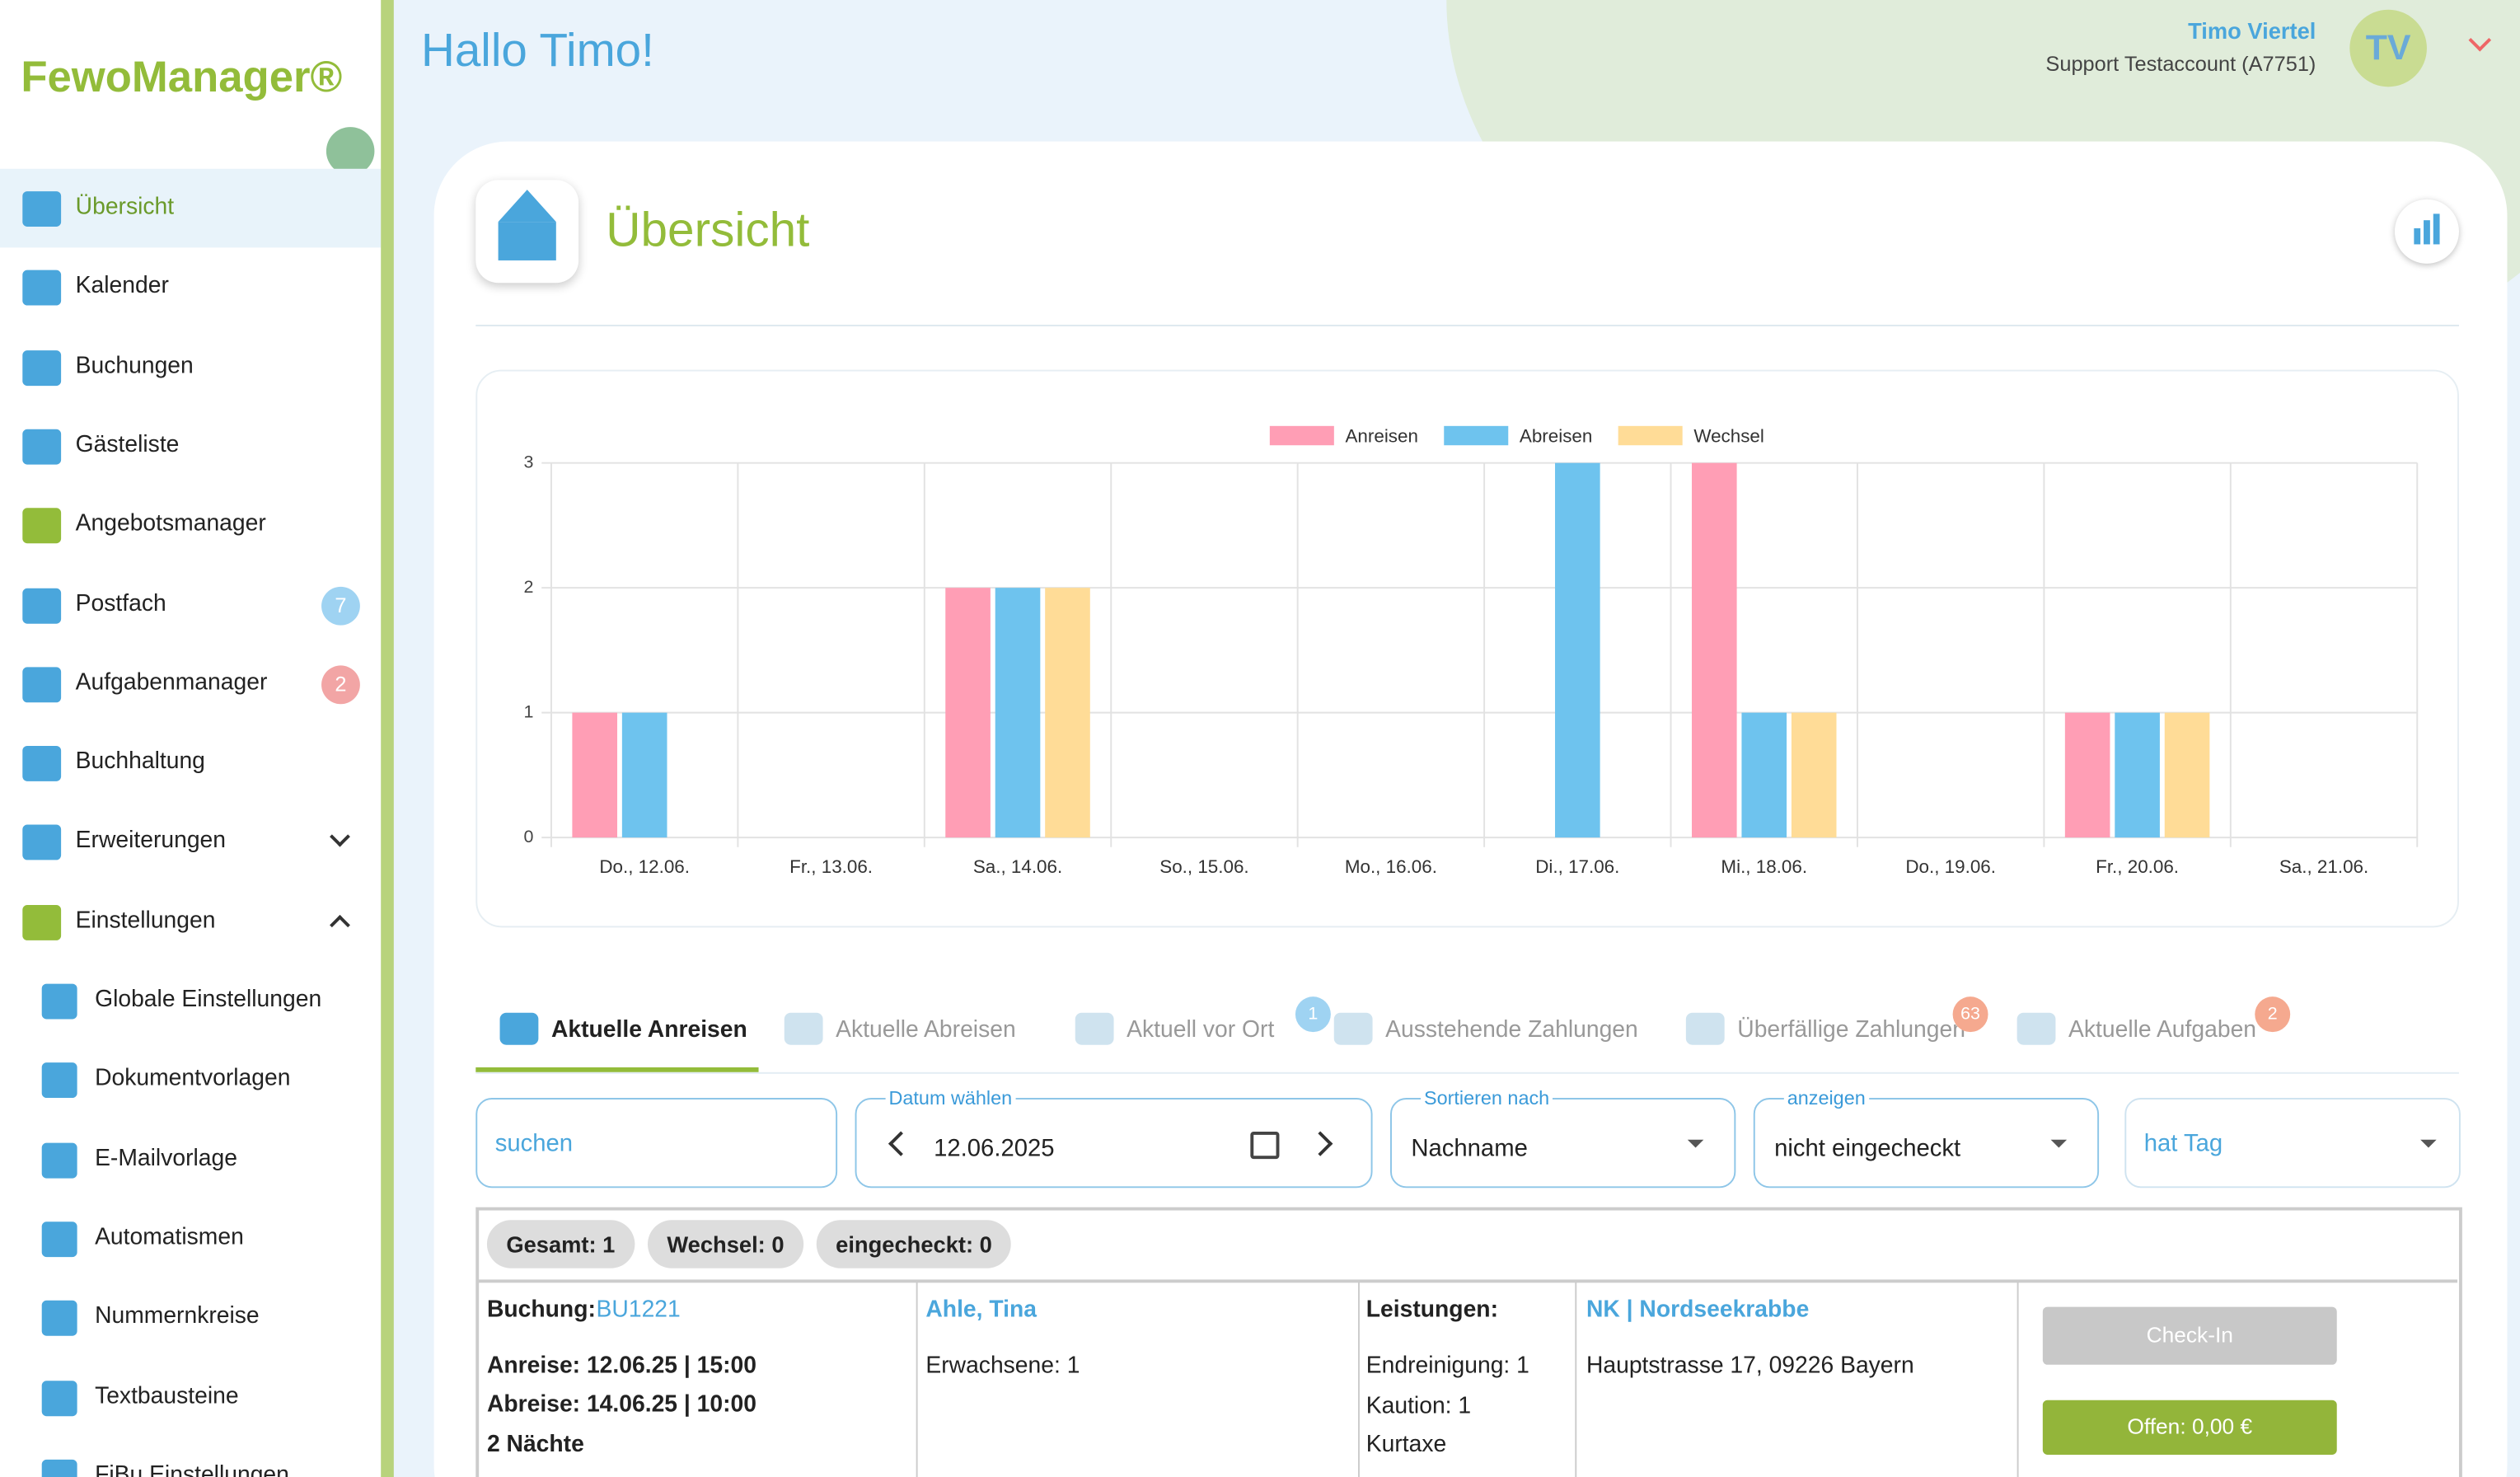 The width and height of the screenshot is (2520, 1477). What do you see at coordinates (2426, 232) in the screenshot?
I see `stats-button` at bounding box center [2426, 232].